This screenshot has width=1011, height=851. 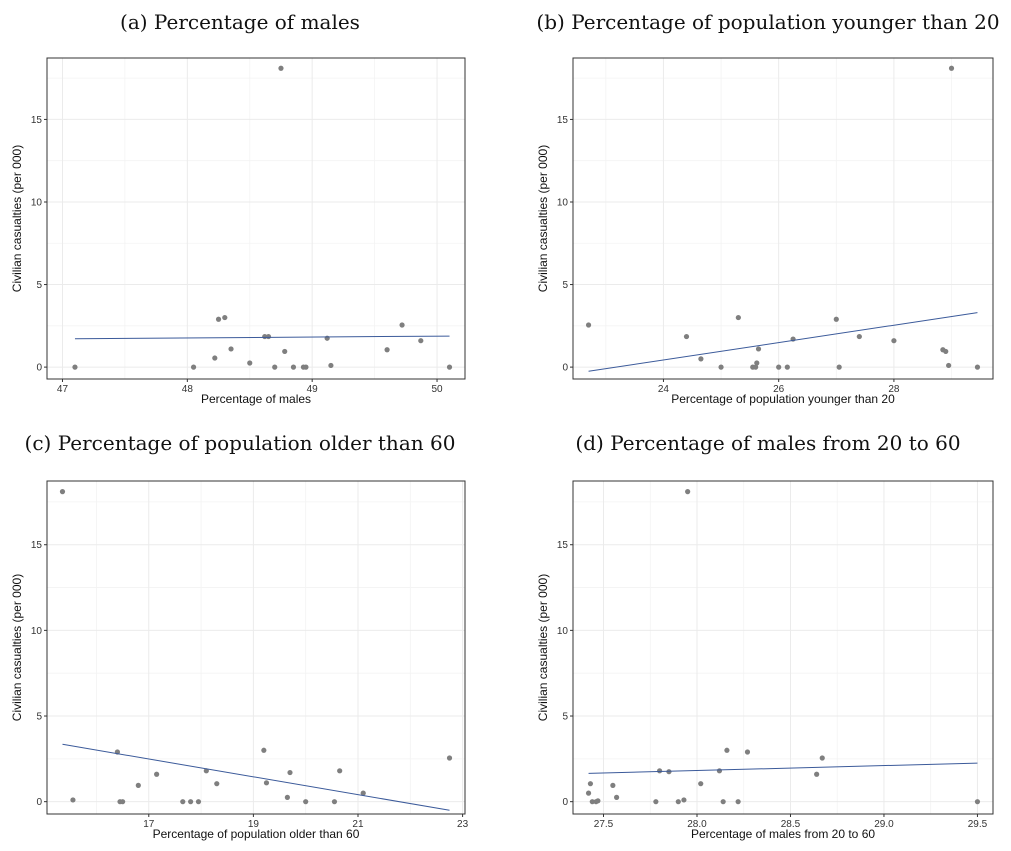 What do you see at coordinates (884, 824) in the screenshot?
I see `x-tick-label: 29.0` at bounding box center [884, 824].